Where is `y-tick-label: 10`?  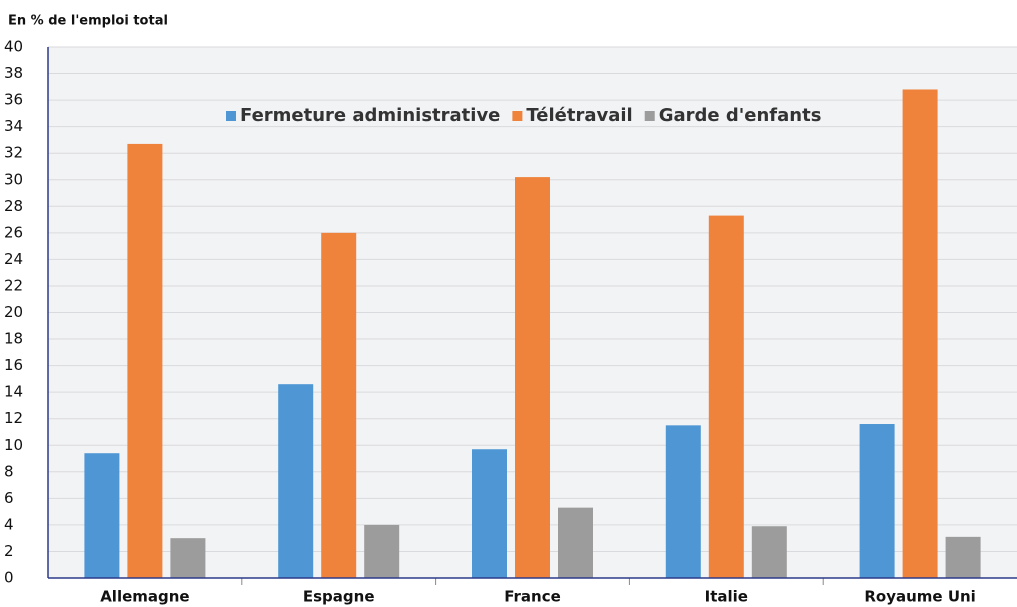 y-tick-label: 10 is located at coordinates (13, 445).